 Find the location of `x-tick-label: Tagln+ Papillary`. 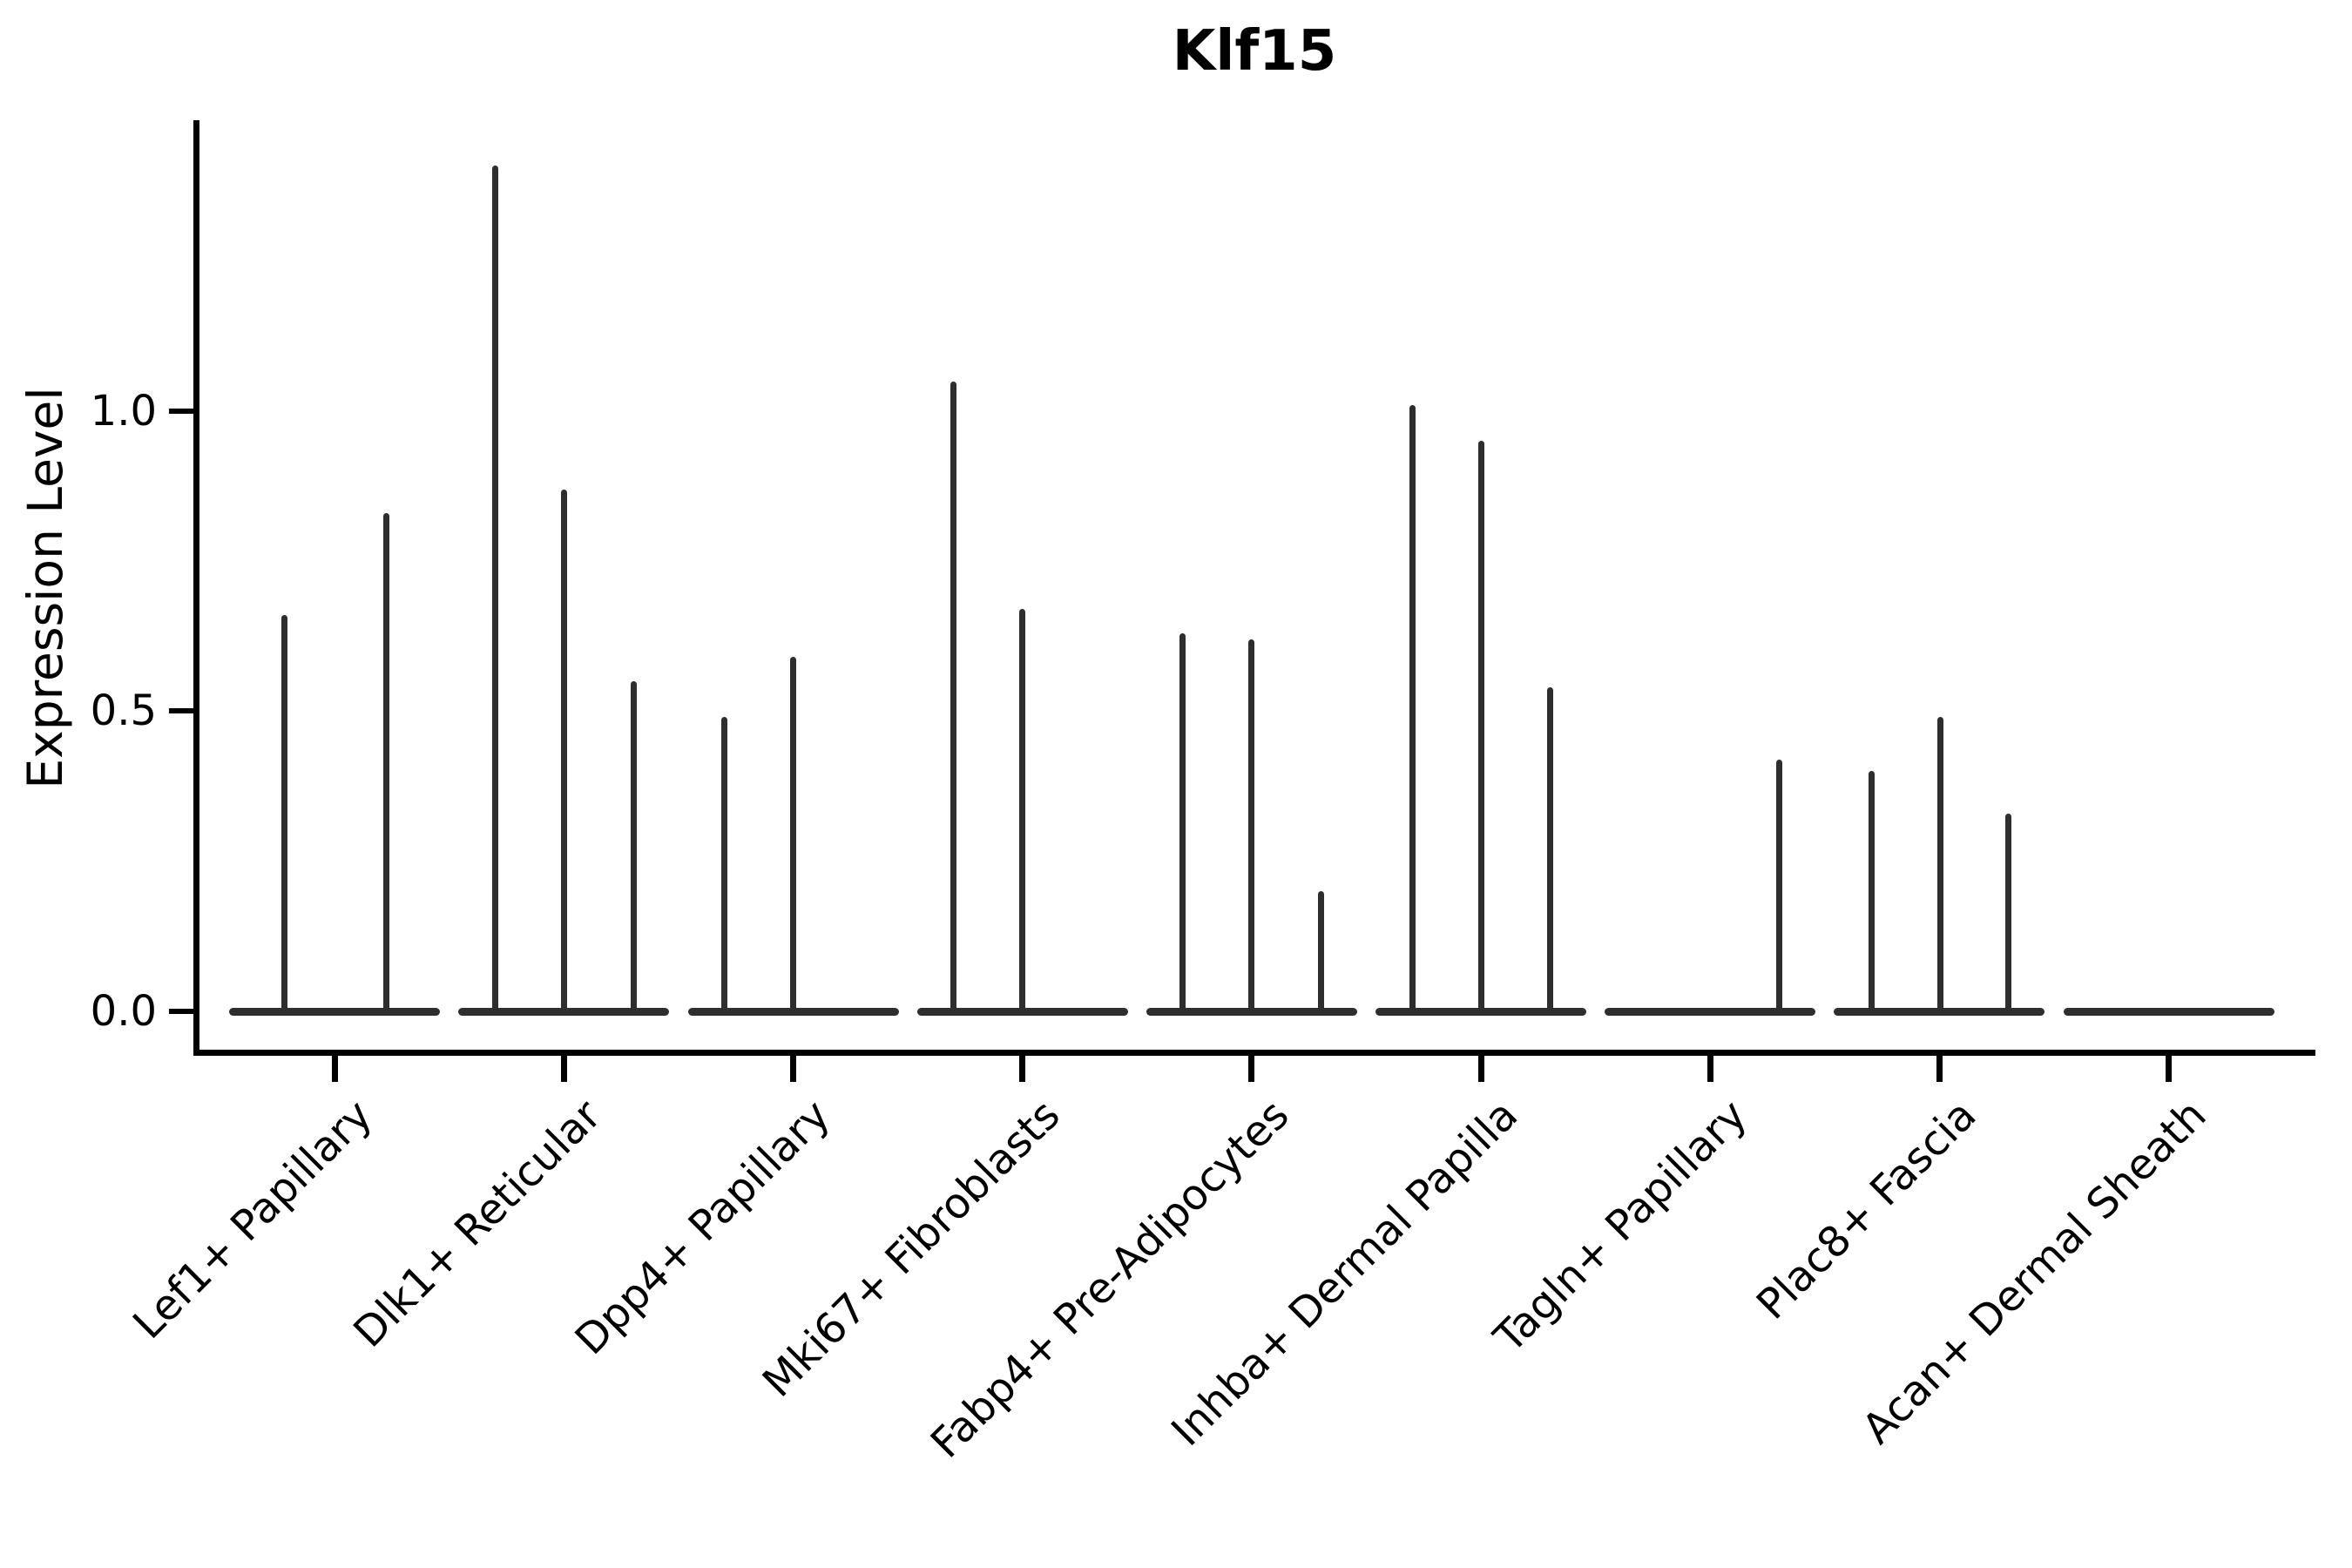

x-tick-label: Tagln+ Papillary is located at coordinates (1621, 1226).